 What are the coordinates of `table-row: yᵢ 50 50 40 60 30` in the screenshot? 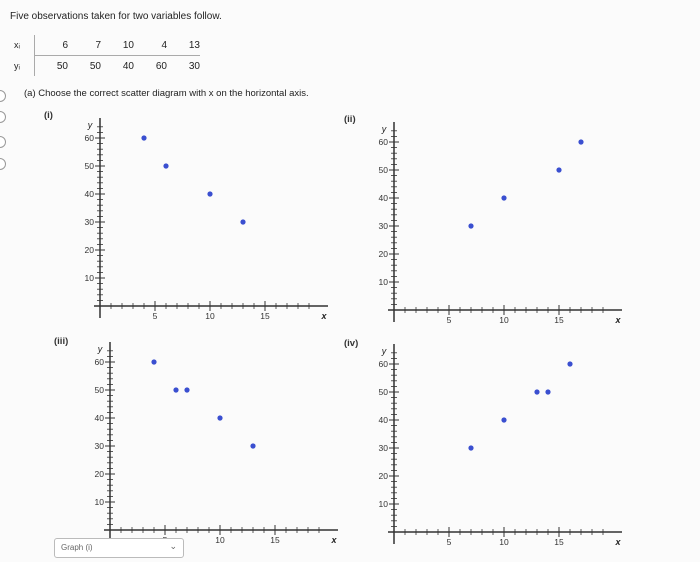 It's located at (105, 65).